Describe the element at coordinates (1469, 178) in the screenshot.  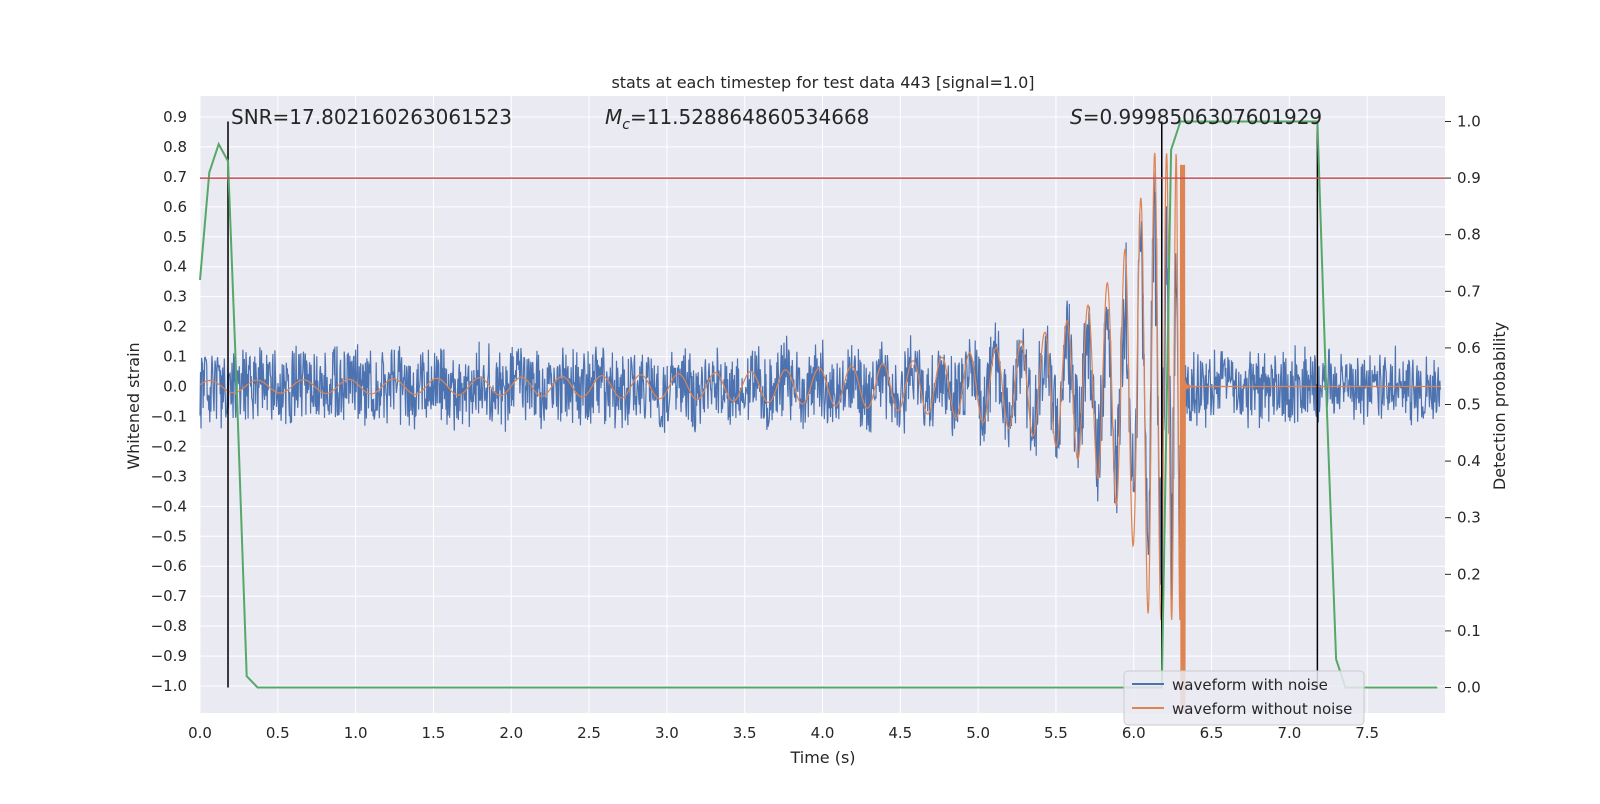
I see `right-y-tick-label: 0.9` at that location.